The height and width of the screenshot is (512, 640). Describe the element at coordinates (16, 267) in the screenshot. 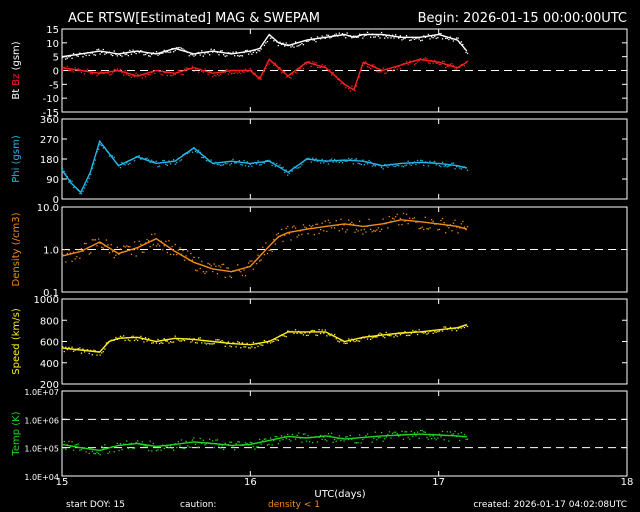

I see `density-y-label-part: Density` at that location.